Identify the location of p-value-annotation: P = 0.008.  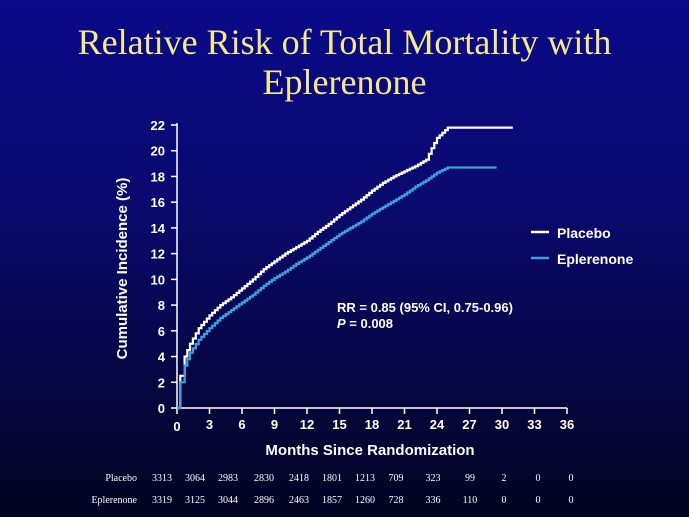
(365, 323).